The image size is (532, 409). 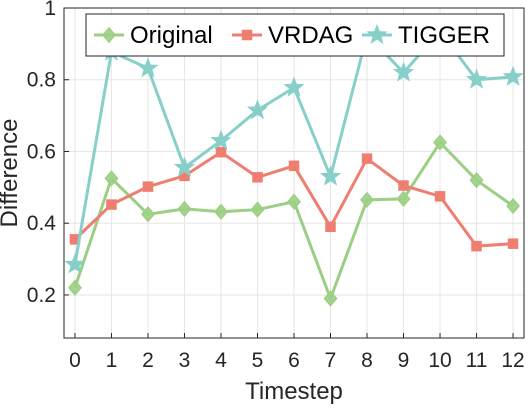 What do you see at coordinates (294, 391) in the screenshot?
I see `x-axis-label: Timestep` at bounding box center [294, 391].